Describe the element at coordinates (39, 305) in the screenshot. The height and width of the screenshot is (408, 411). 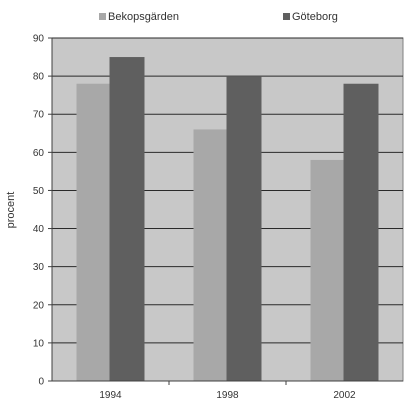
I see `y-tick-label-20: 20` at that location.